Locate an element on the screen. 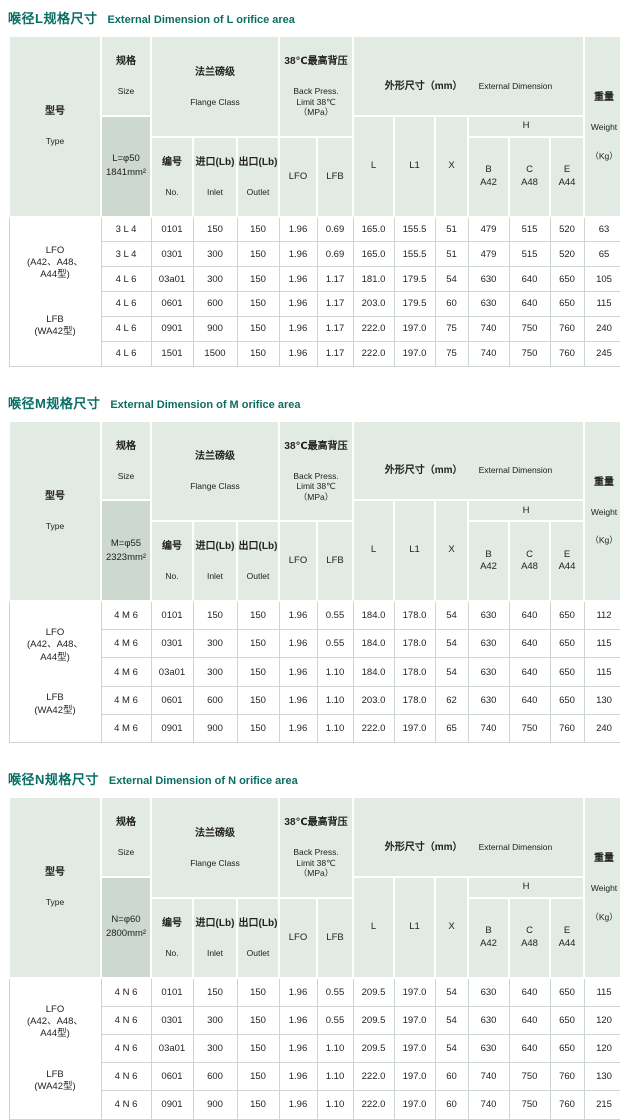 The width and height of the screenshot is (620, 1120). cell-inlet: 150 is located at coordinates (215, 229).